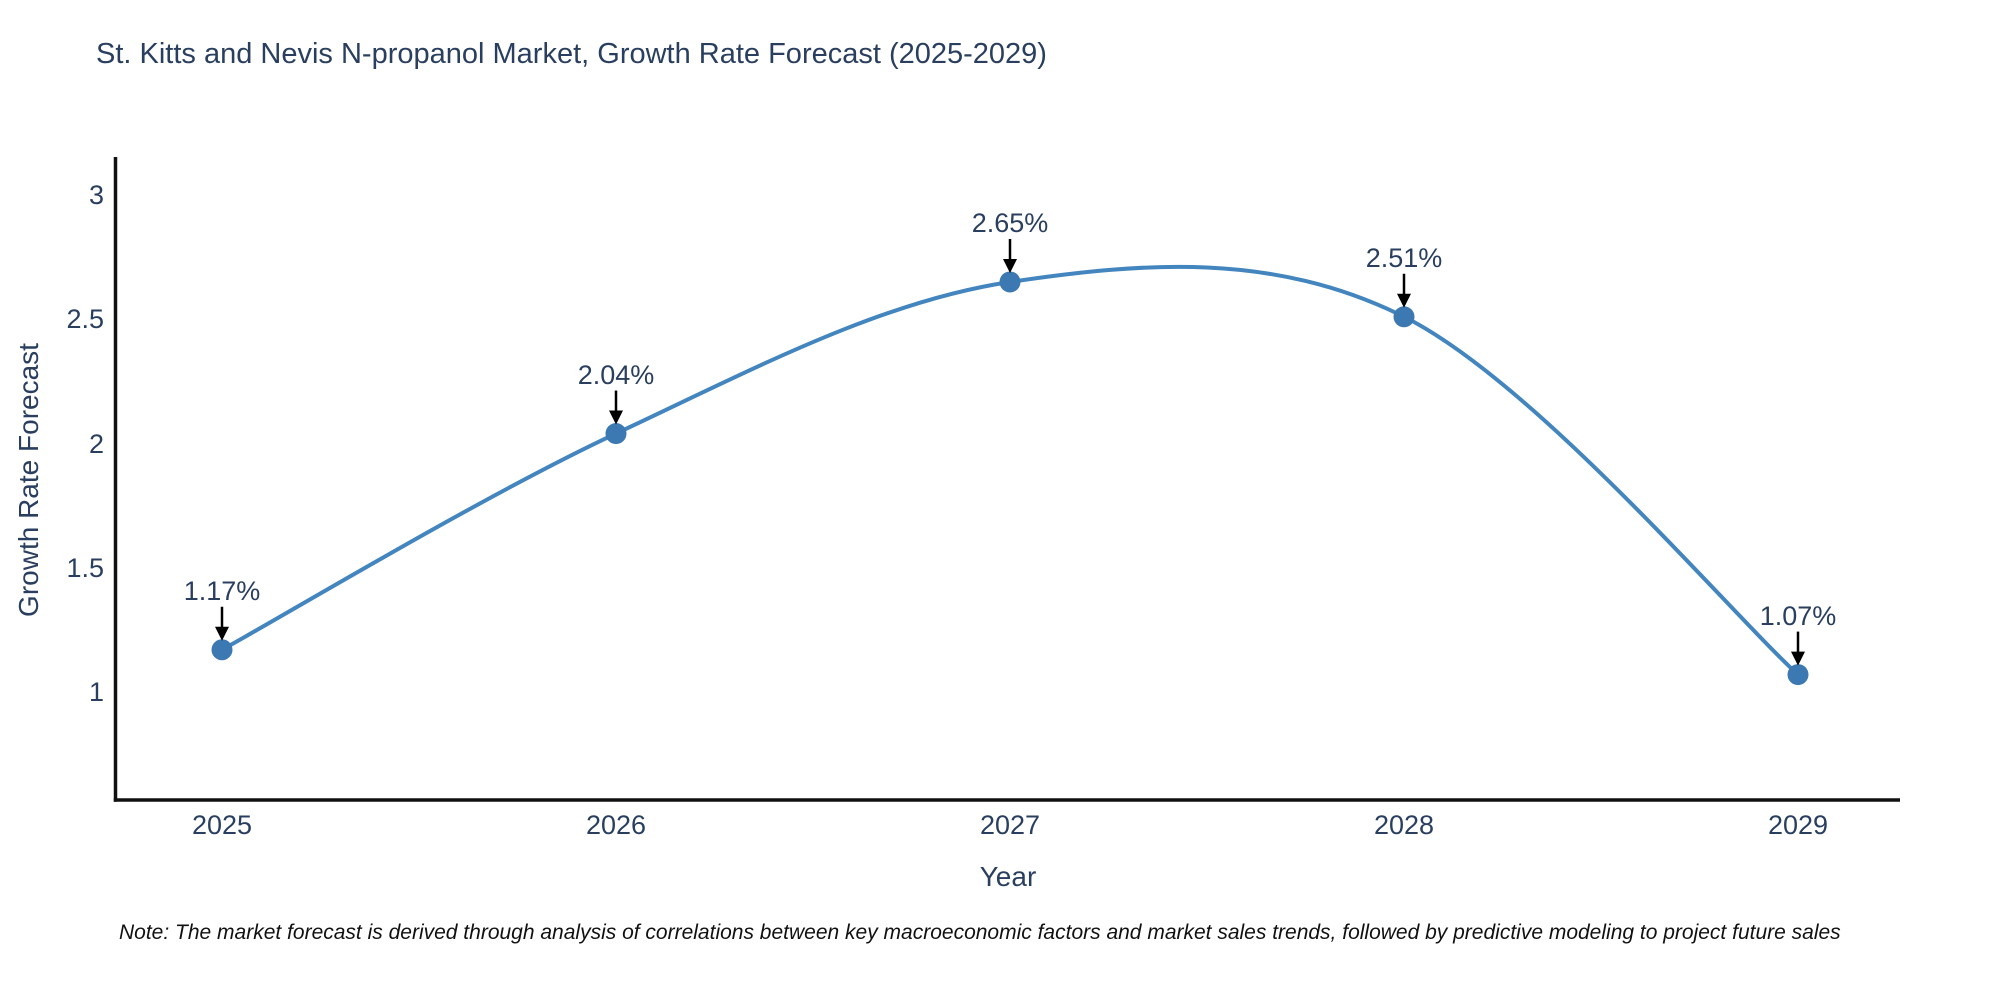 This screenshot has width=2000, height=1000. What do you see at coordinates (28, 480) in the screenshot?
I see `y-axis-title: Growth Rate Forecast` at bounding box center [28, 480].